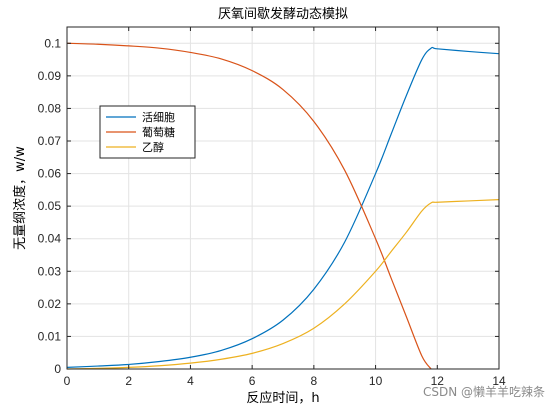 This screenshot has height=410, width=548. What do you see at coordinates (20, 198) in the screenshot?
I see `y-axis-label: 无量纲浓度，w/w` at bounding box center [20, 198].